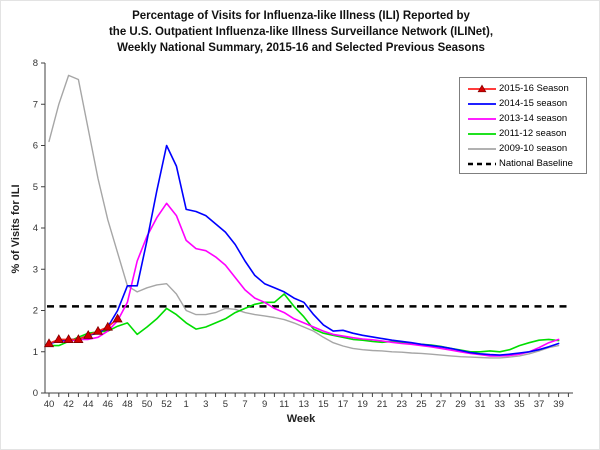 This screenshot has width=600, height=450. I want to click on x-tick-label: 46, so click(108, 404).